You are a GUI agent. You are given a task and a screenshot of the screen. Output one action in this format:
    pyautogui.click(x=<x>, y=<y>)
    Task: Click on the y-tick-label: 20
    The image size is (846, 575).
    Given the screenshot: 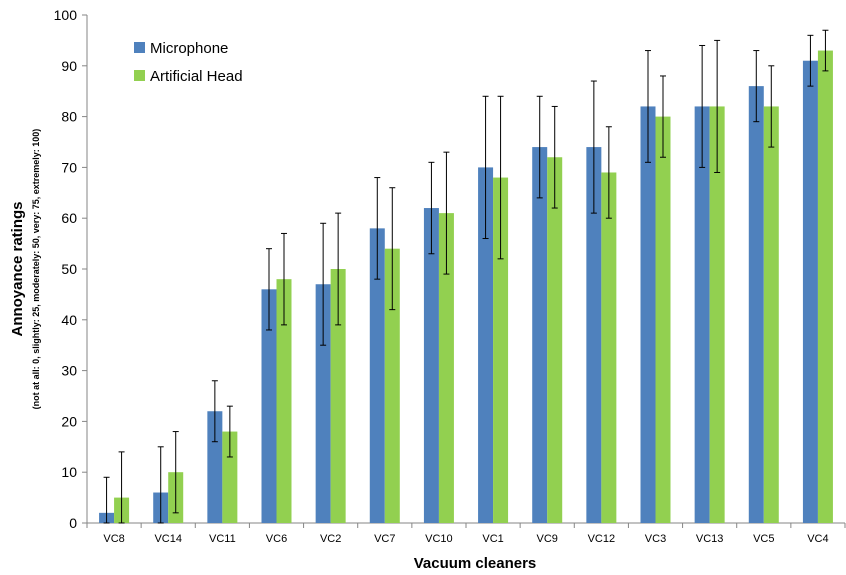 What is the action you would take?
    pyautogui.click(x=69, y=421)
    